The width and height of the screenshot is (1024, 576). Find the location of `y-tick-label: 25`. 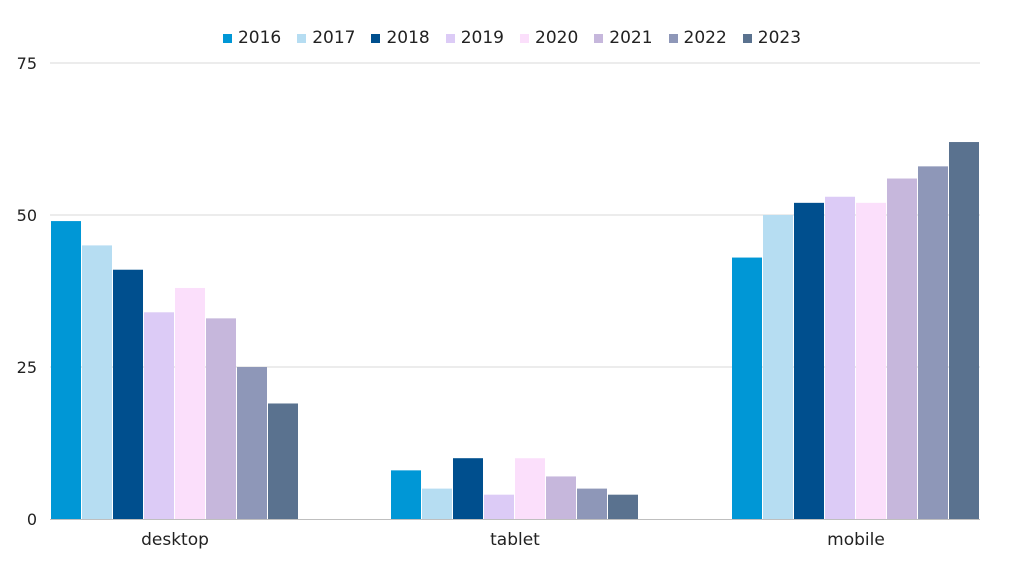

y-tick-label: 25 is located at coordinates (27, 367).